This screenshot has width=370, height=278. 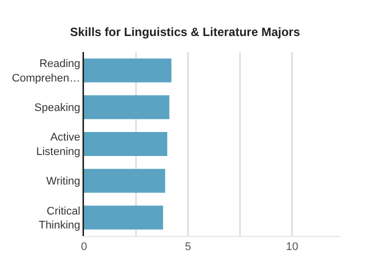 What do you see at coordinates (292, 247) in the screenshot?
I see `x-tick-label: 10` at bounding box center [292, 247].